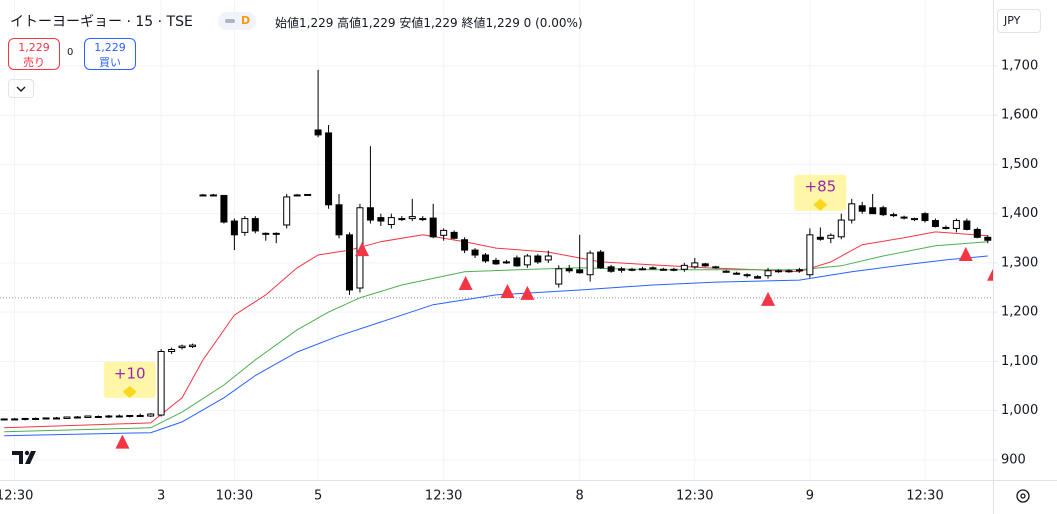 This screenshot has height=514, width=1057. What do you see at coordinates (34, 47) in the screenshot?
I see `sell-price: 1,229` at bounding box center [34, 47].